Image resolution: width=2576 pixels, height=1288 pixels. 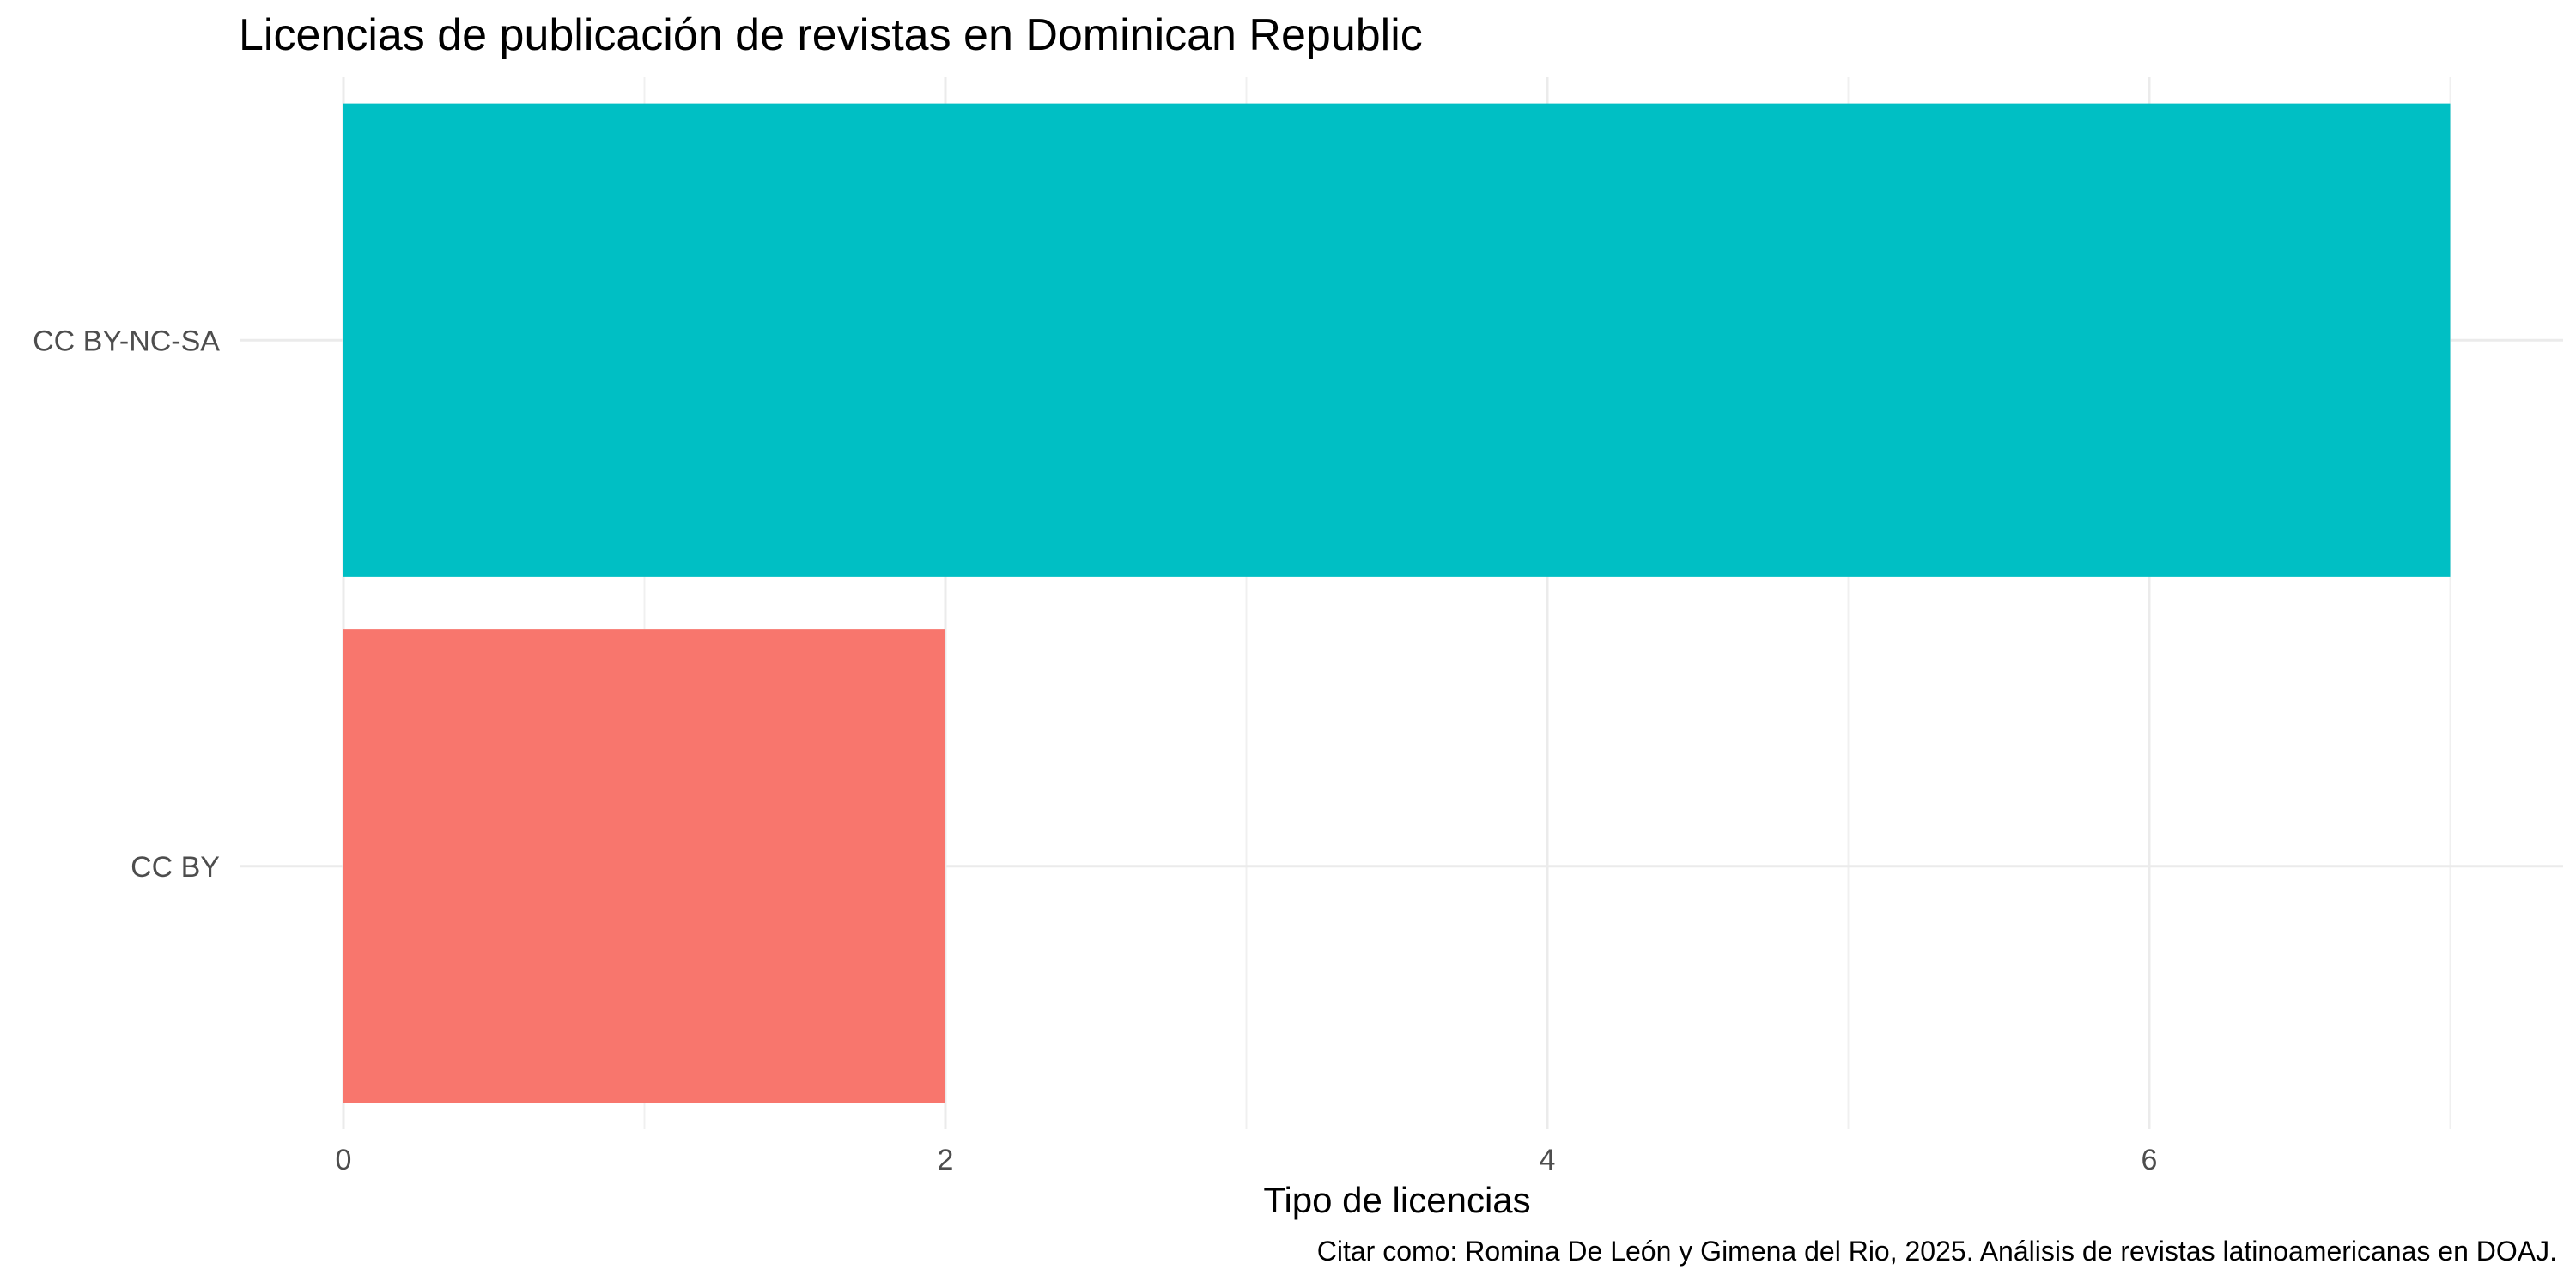 What do you see at coordinates (2150, 1160) in the screenshot?
I see `x-tick-label: 6` at bounding box center [2150, 1160].